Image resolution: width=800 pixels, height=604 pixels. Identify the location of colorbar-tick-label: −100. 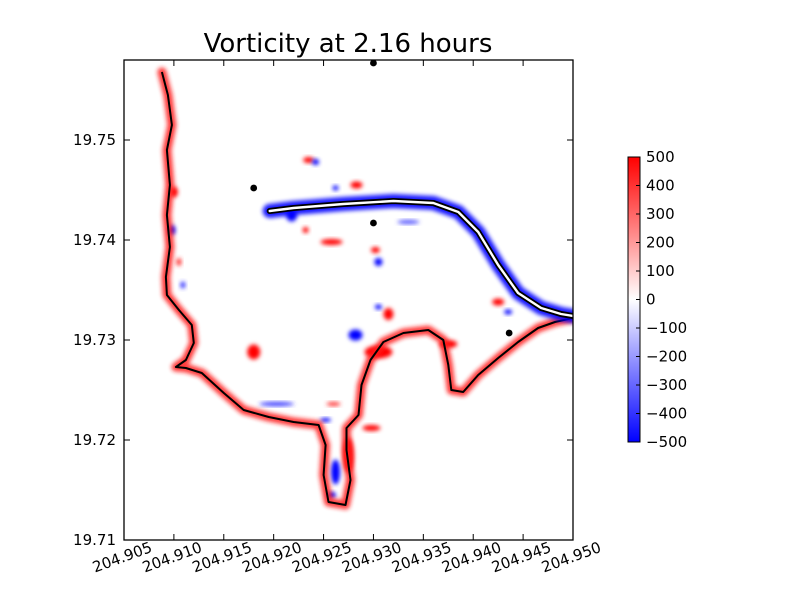
(666, 328).